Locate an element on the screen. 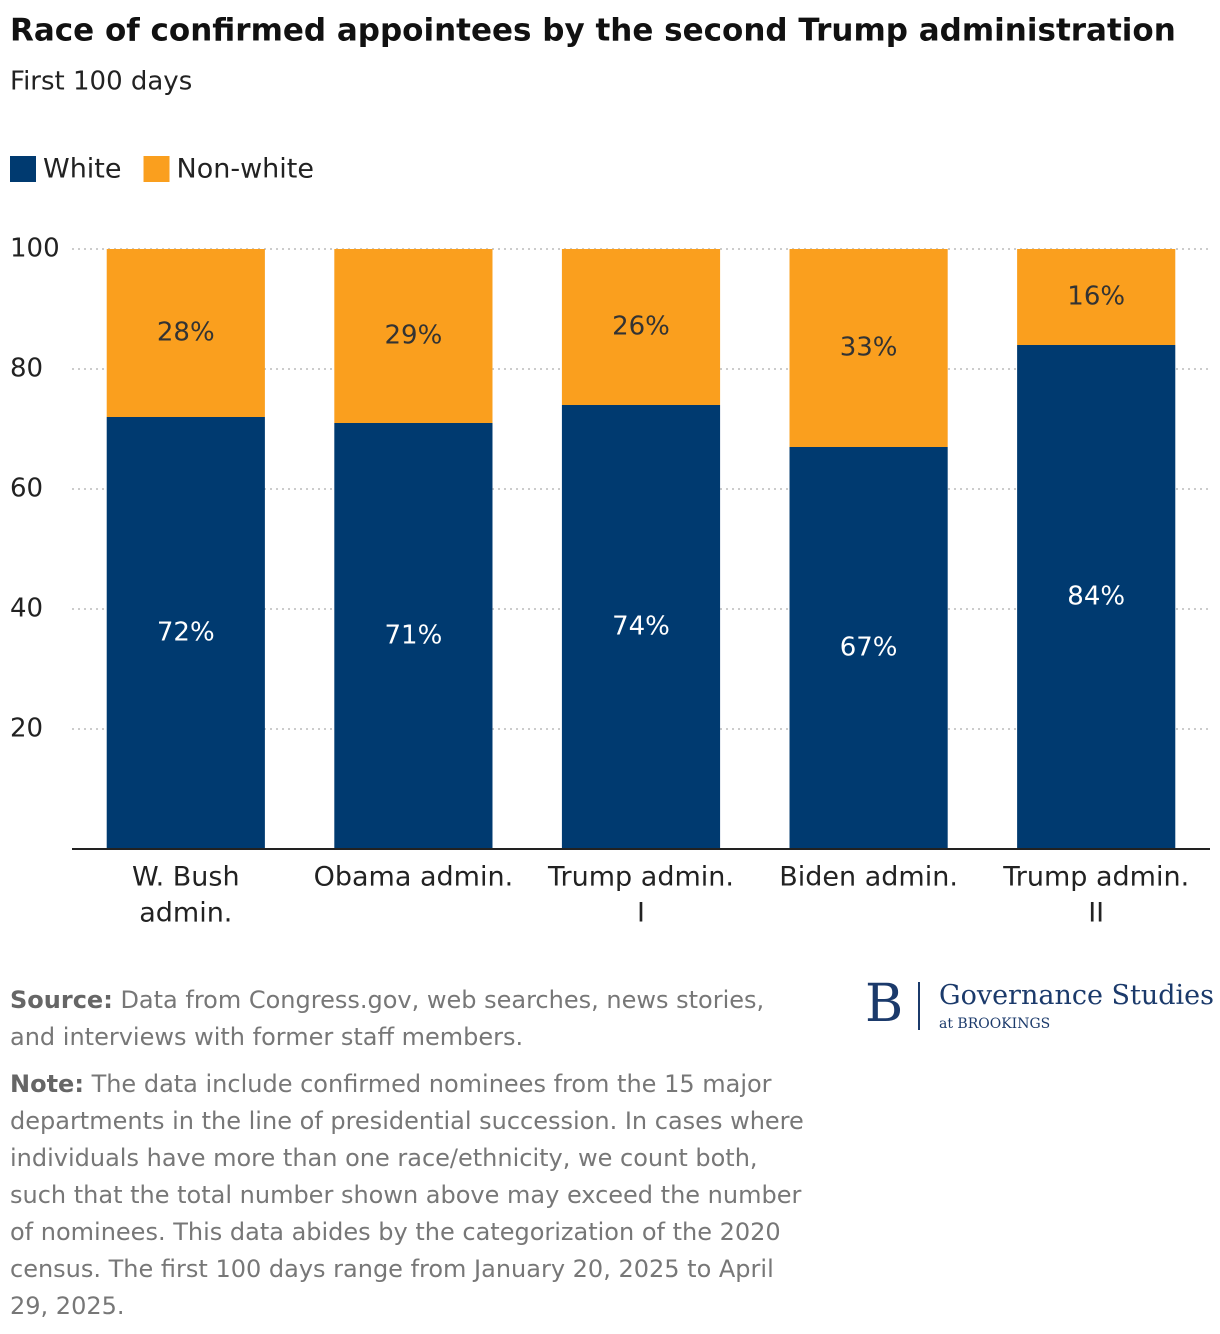 This screenshot has height=1334, width=1220. x-tick-label: Obama admin. is located at coordinates (414, 877).